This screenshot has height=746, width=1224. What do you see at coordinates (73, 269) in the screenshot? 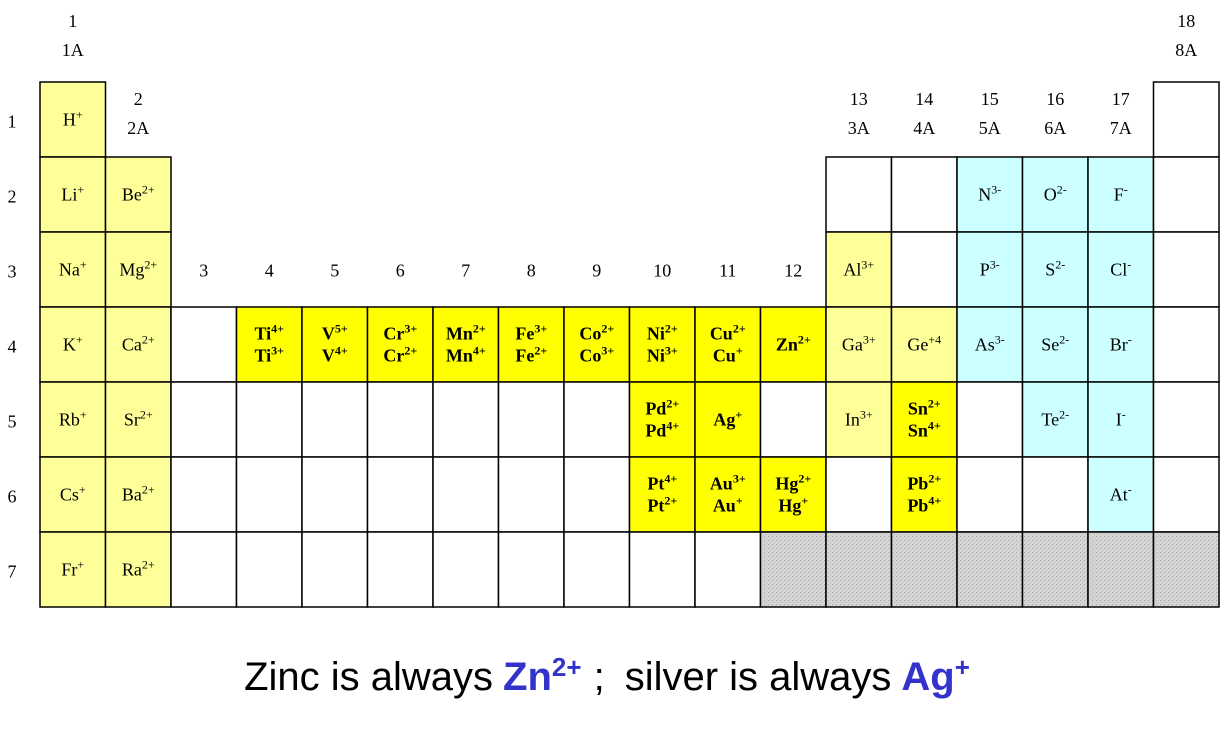
I see `ion: Na+` at bounding box center [73, 269].